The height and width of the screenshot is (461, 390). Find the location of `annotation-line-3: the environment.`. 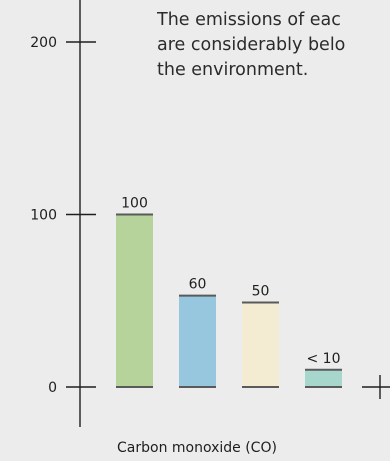

annotation-line-3: the environment. is located at coordinates (233, 70).